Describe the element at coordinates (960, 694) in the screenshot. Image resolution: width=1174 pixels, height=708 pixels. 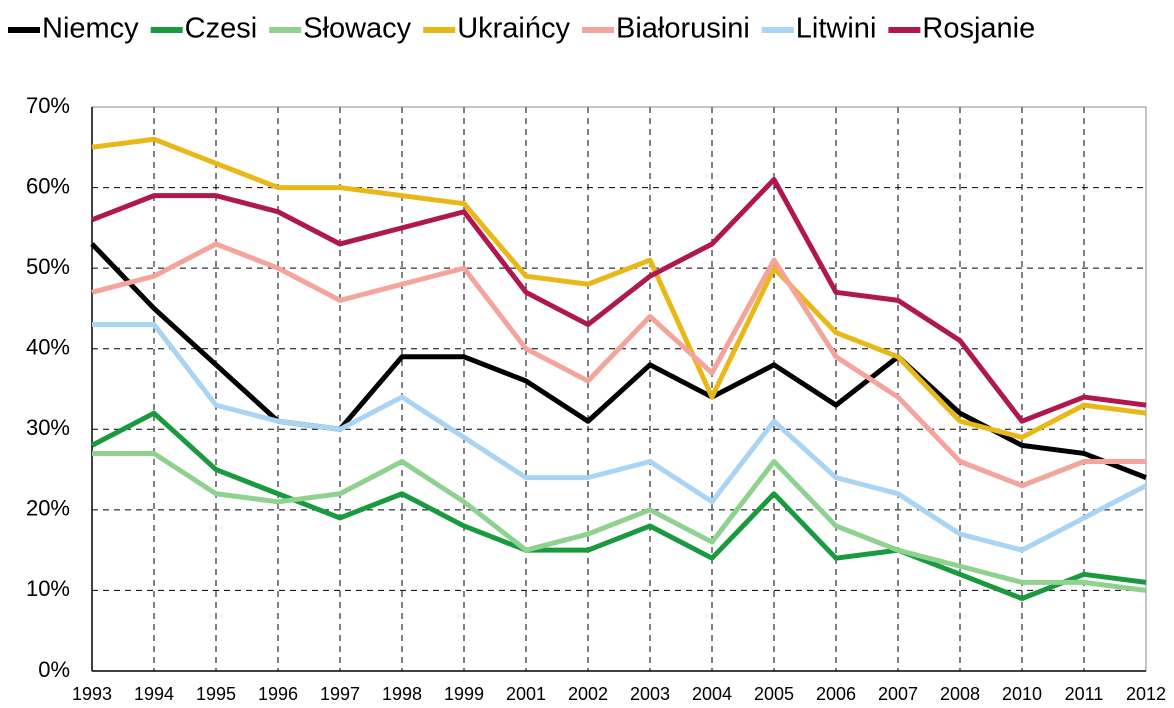
I see `x-tick-label: 2008` at that location.